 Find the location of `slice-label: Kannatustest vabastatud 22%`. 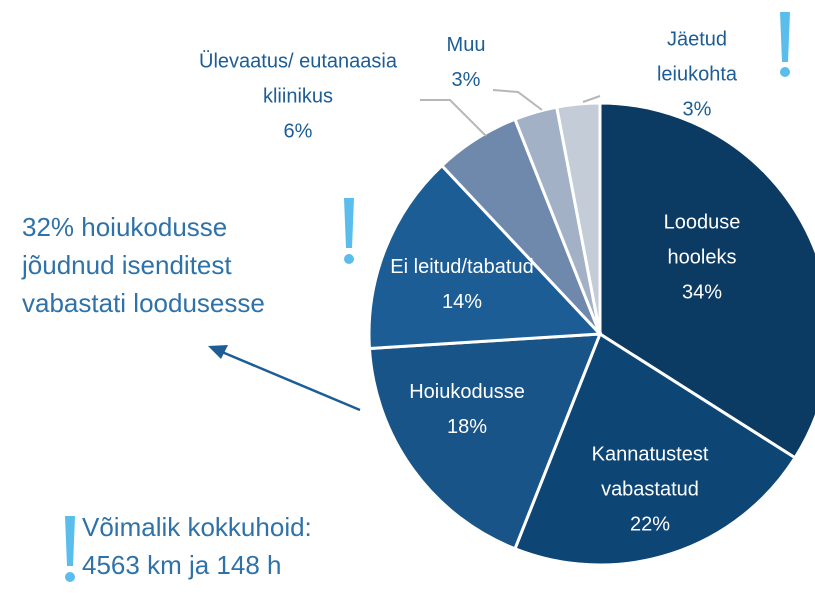

slice-label: Kannatustest vabastatud 22% is located at coordinates (650, 490).